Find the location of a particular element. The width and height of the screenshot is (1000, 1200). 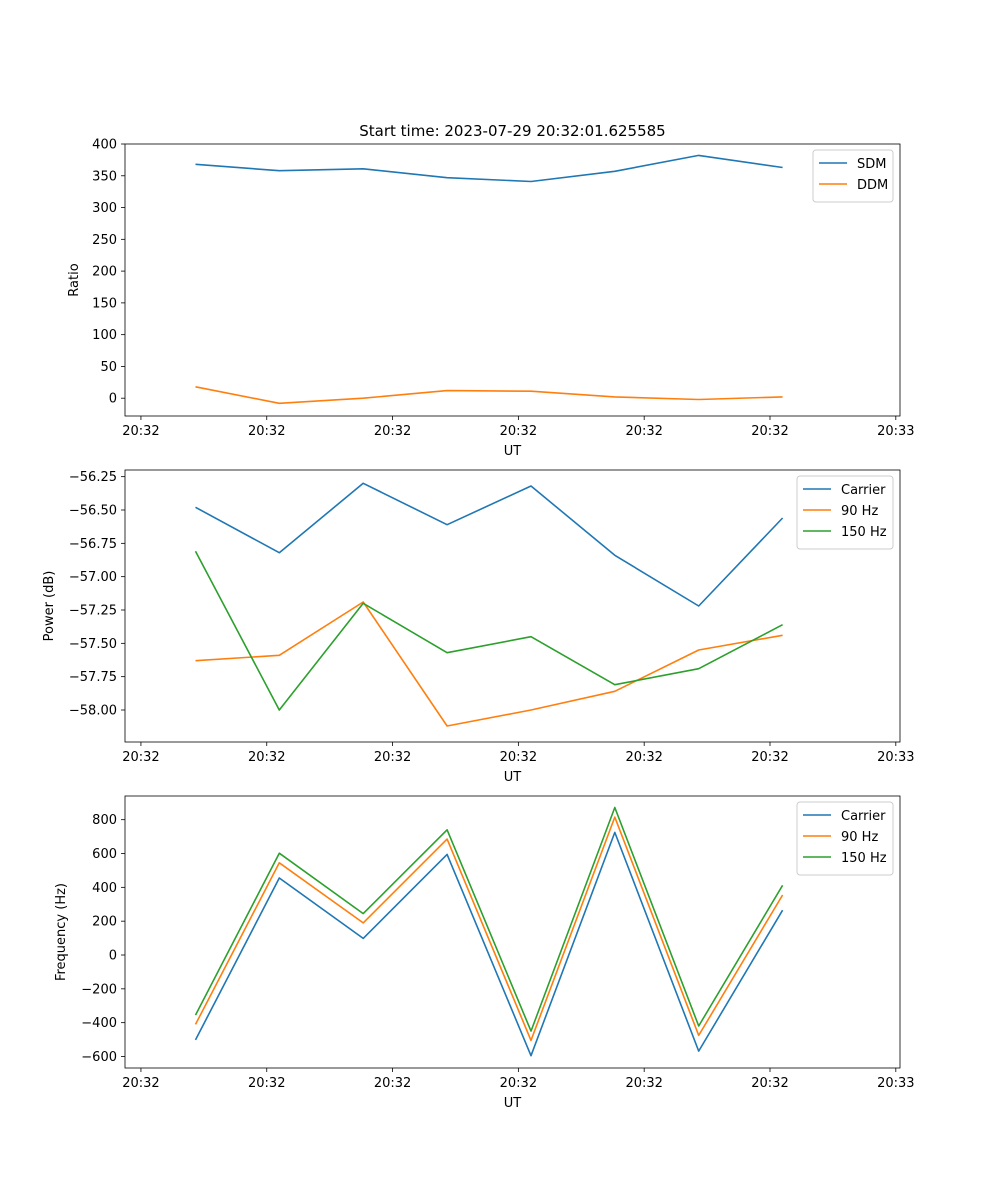

series-line-sdm is located at coordinates (489, 168).